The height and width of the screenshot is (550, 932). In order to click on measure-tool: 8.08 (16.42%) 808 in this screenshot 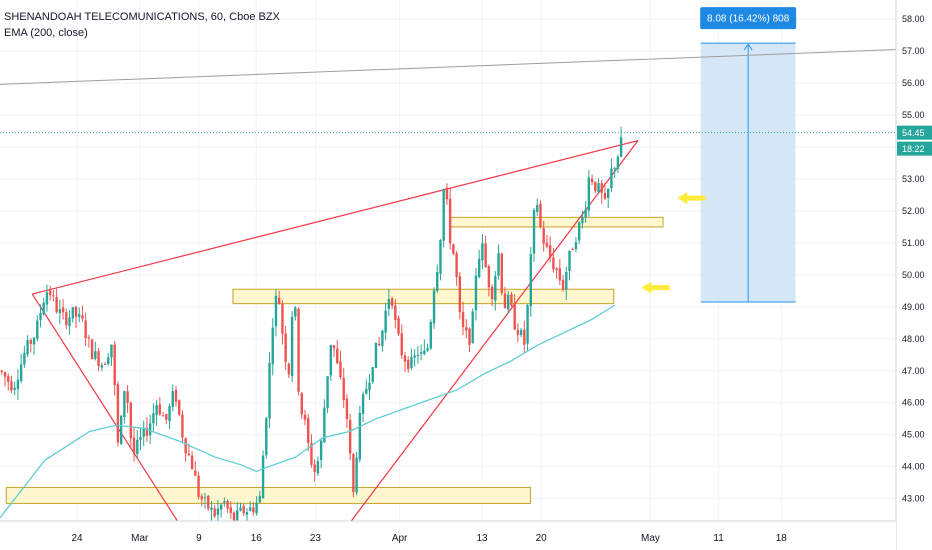, I will do `click(748, 155)`.